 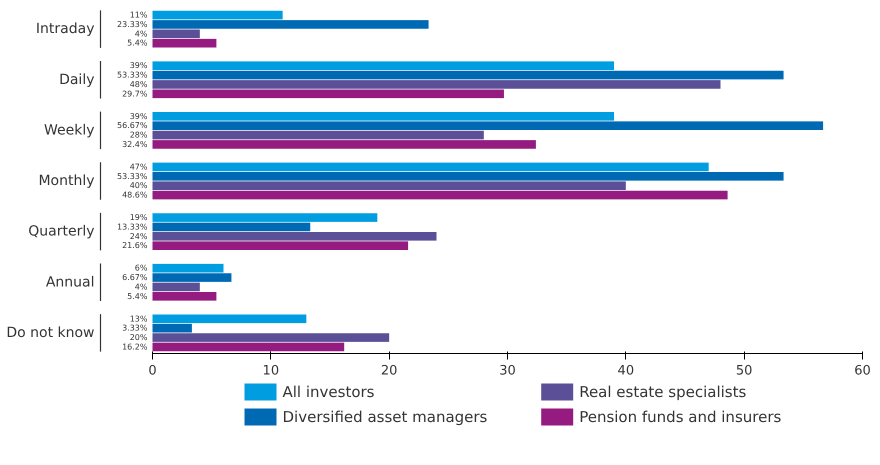 I want to click on data-label: 24%, so click(x=139, y=236).